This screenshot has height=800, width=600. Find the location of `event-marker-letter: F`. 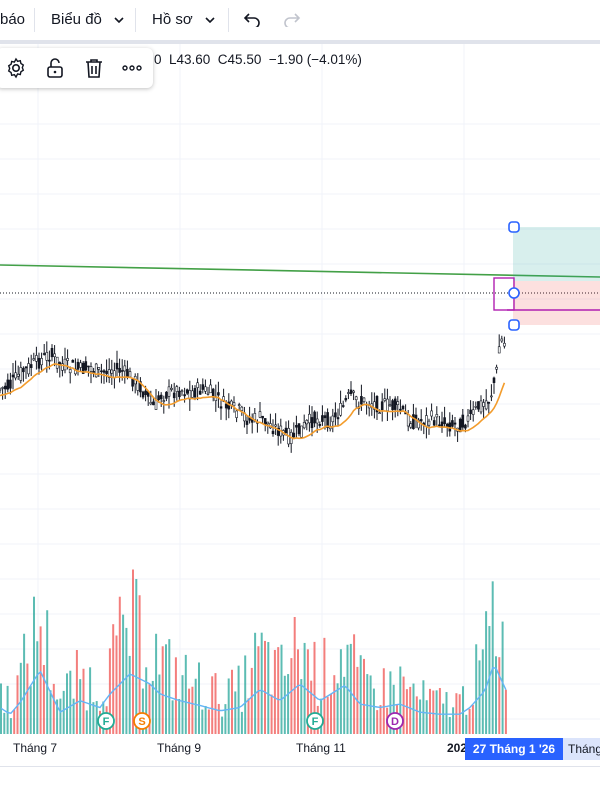

event-marker-letter: F is located at coordinates (106, 722).